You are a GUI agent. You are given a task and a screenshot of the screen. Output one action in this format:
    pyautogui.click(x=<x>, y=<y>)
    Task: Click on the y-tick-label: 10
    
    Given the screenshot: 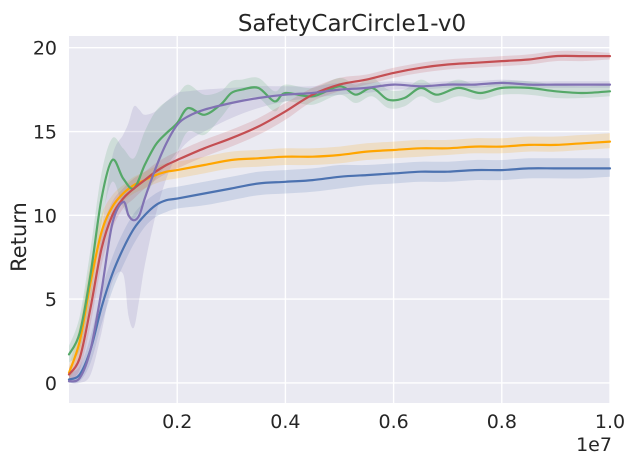 What is the action you would take?
    pyautogui.click(x=45, y=216)
    